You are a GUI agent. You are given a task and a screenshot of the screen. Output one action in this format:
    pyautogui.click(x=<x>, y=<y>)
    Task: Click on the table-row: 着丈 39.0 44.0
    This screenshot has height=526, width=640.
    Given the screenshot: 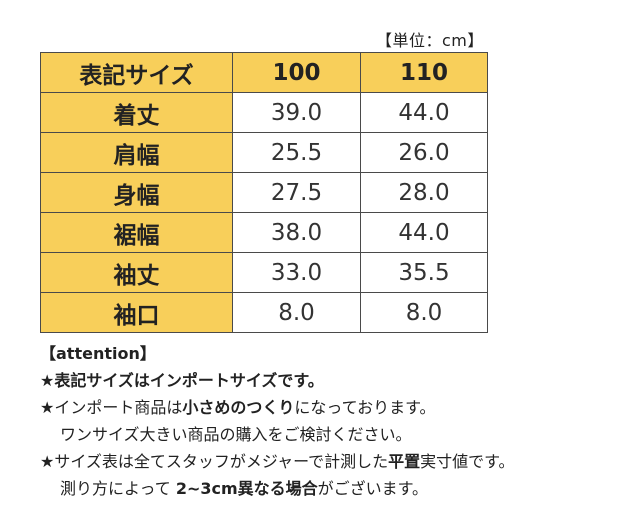 What is the action you would take?
    pyautogui.click(x=264, y=112)
    